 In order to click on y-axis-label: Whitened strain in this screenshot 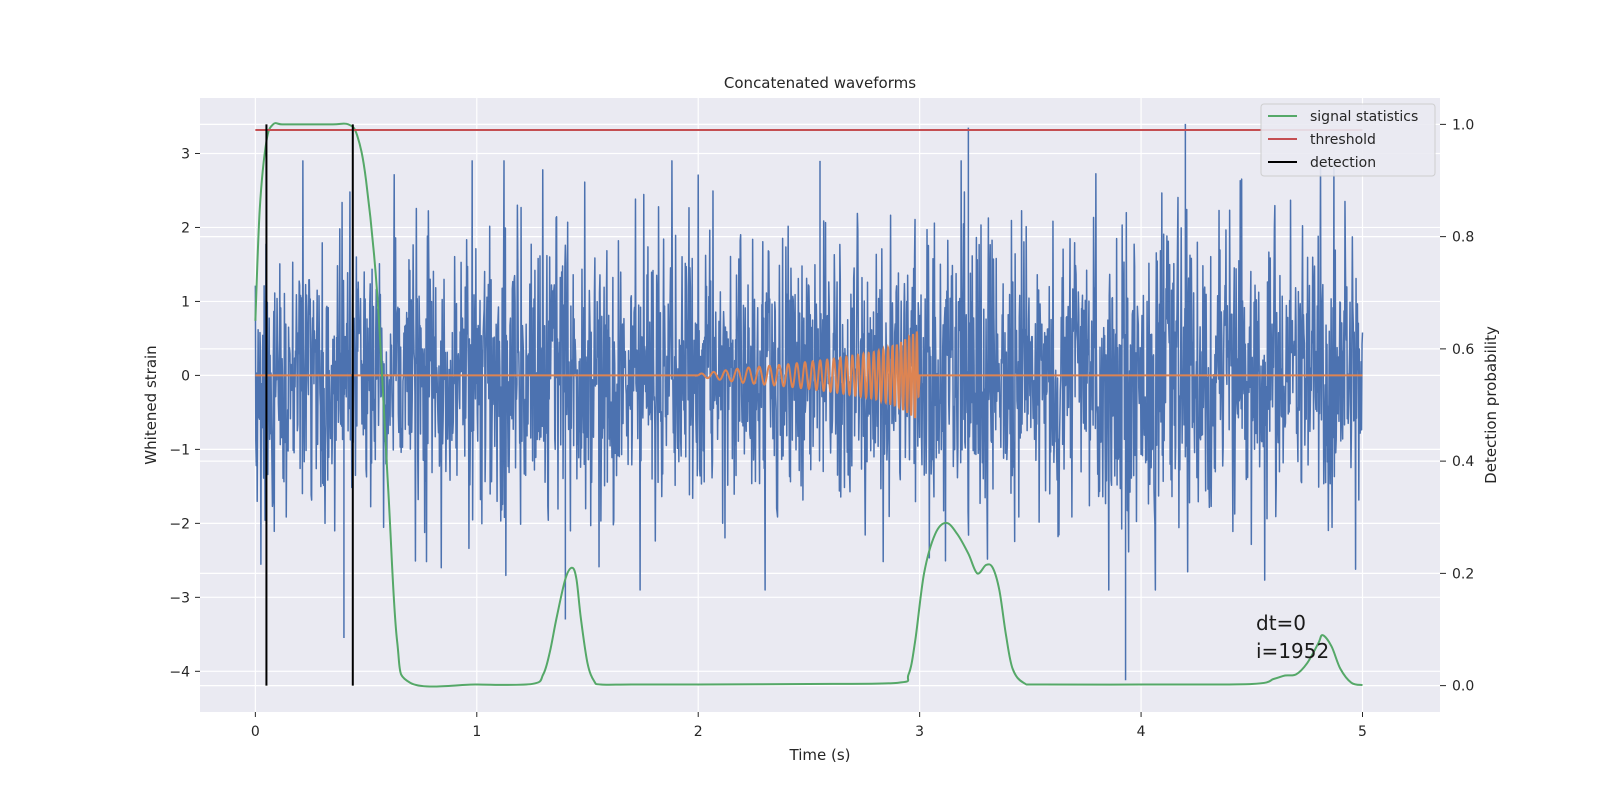, I will do `click(151, 404)`.